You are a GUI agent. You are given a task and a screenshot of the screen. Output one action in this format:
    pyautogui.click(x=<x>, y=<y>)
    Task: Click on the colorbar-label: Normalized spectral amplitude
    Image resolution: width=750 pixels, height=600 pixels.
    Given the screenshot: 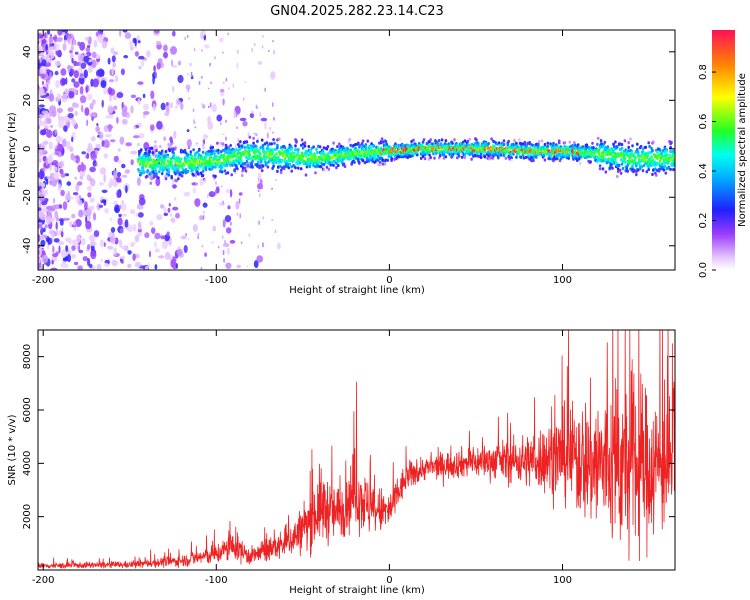 What is the action you would take?
    pyautogui.click(x=742, y=150)
    